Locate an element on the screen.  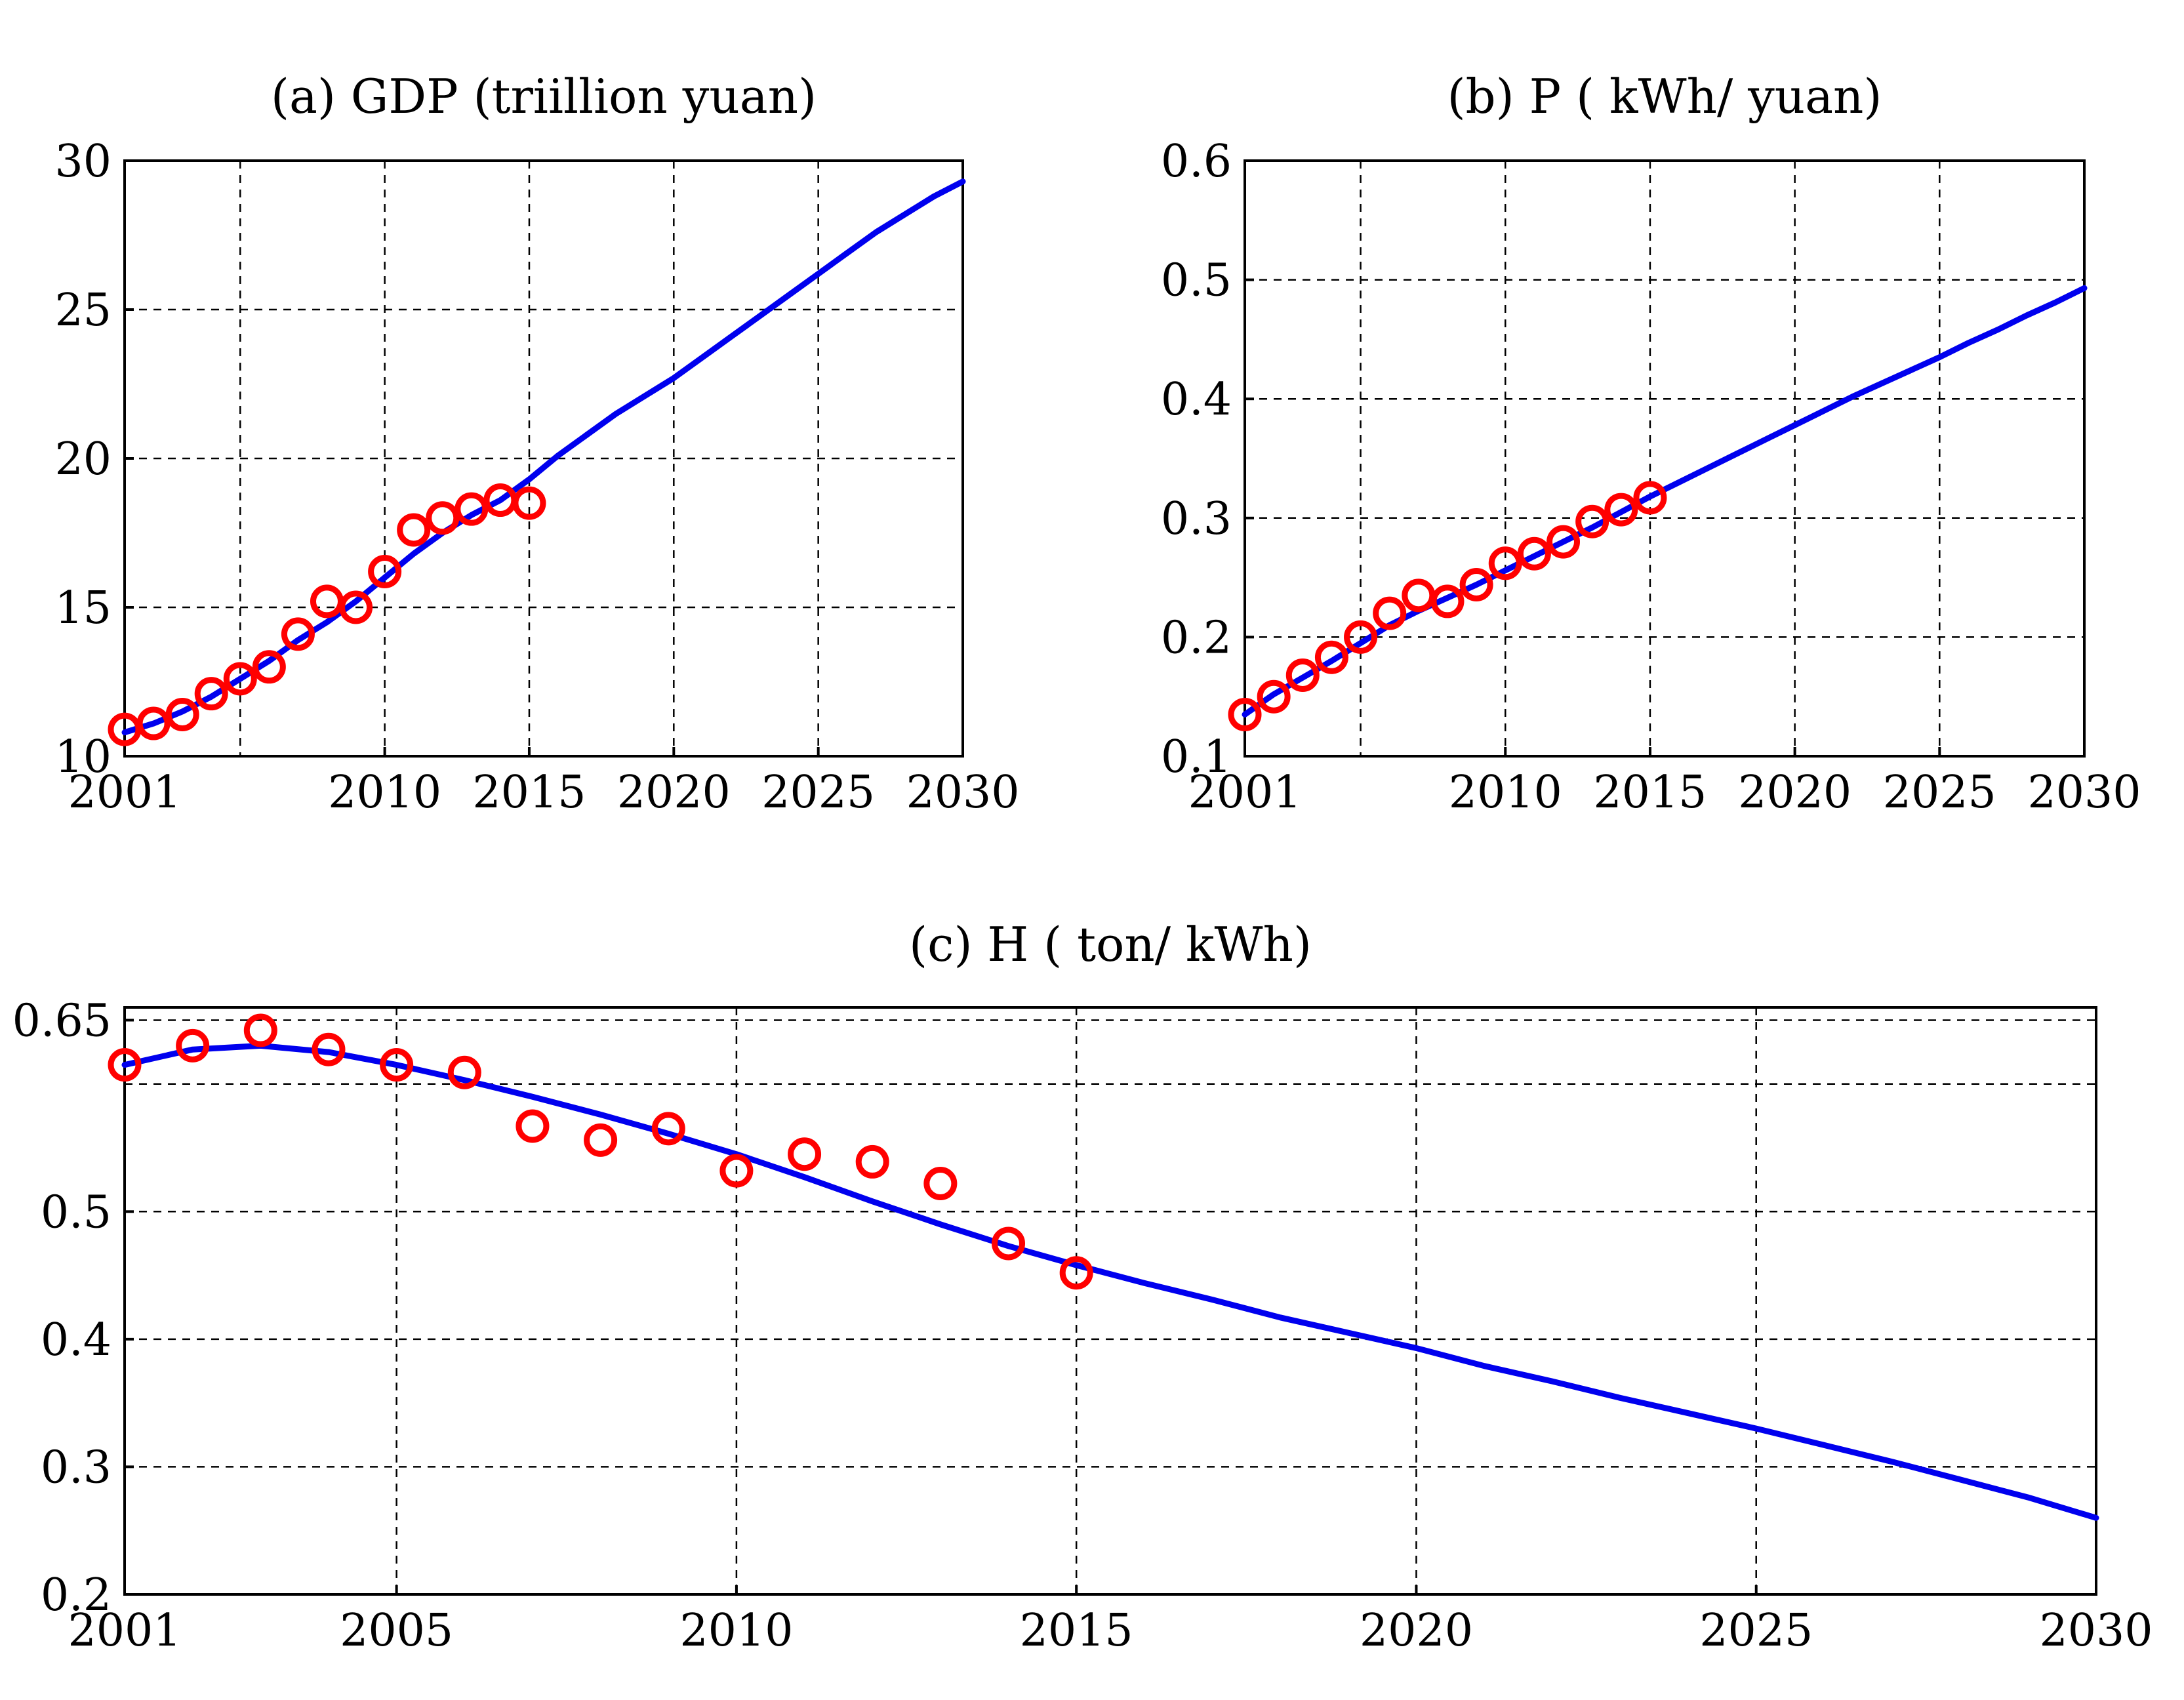
gdp-ytick-label: 25 is located at coordinates (82, 310).